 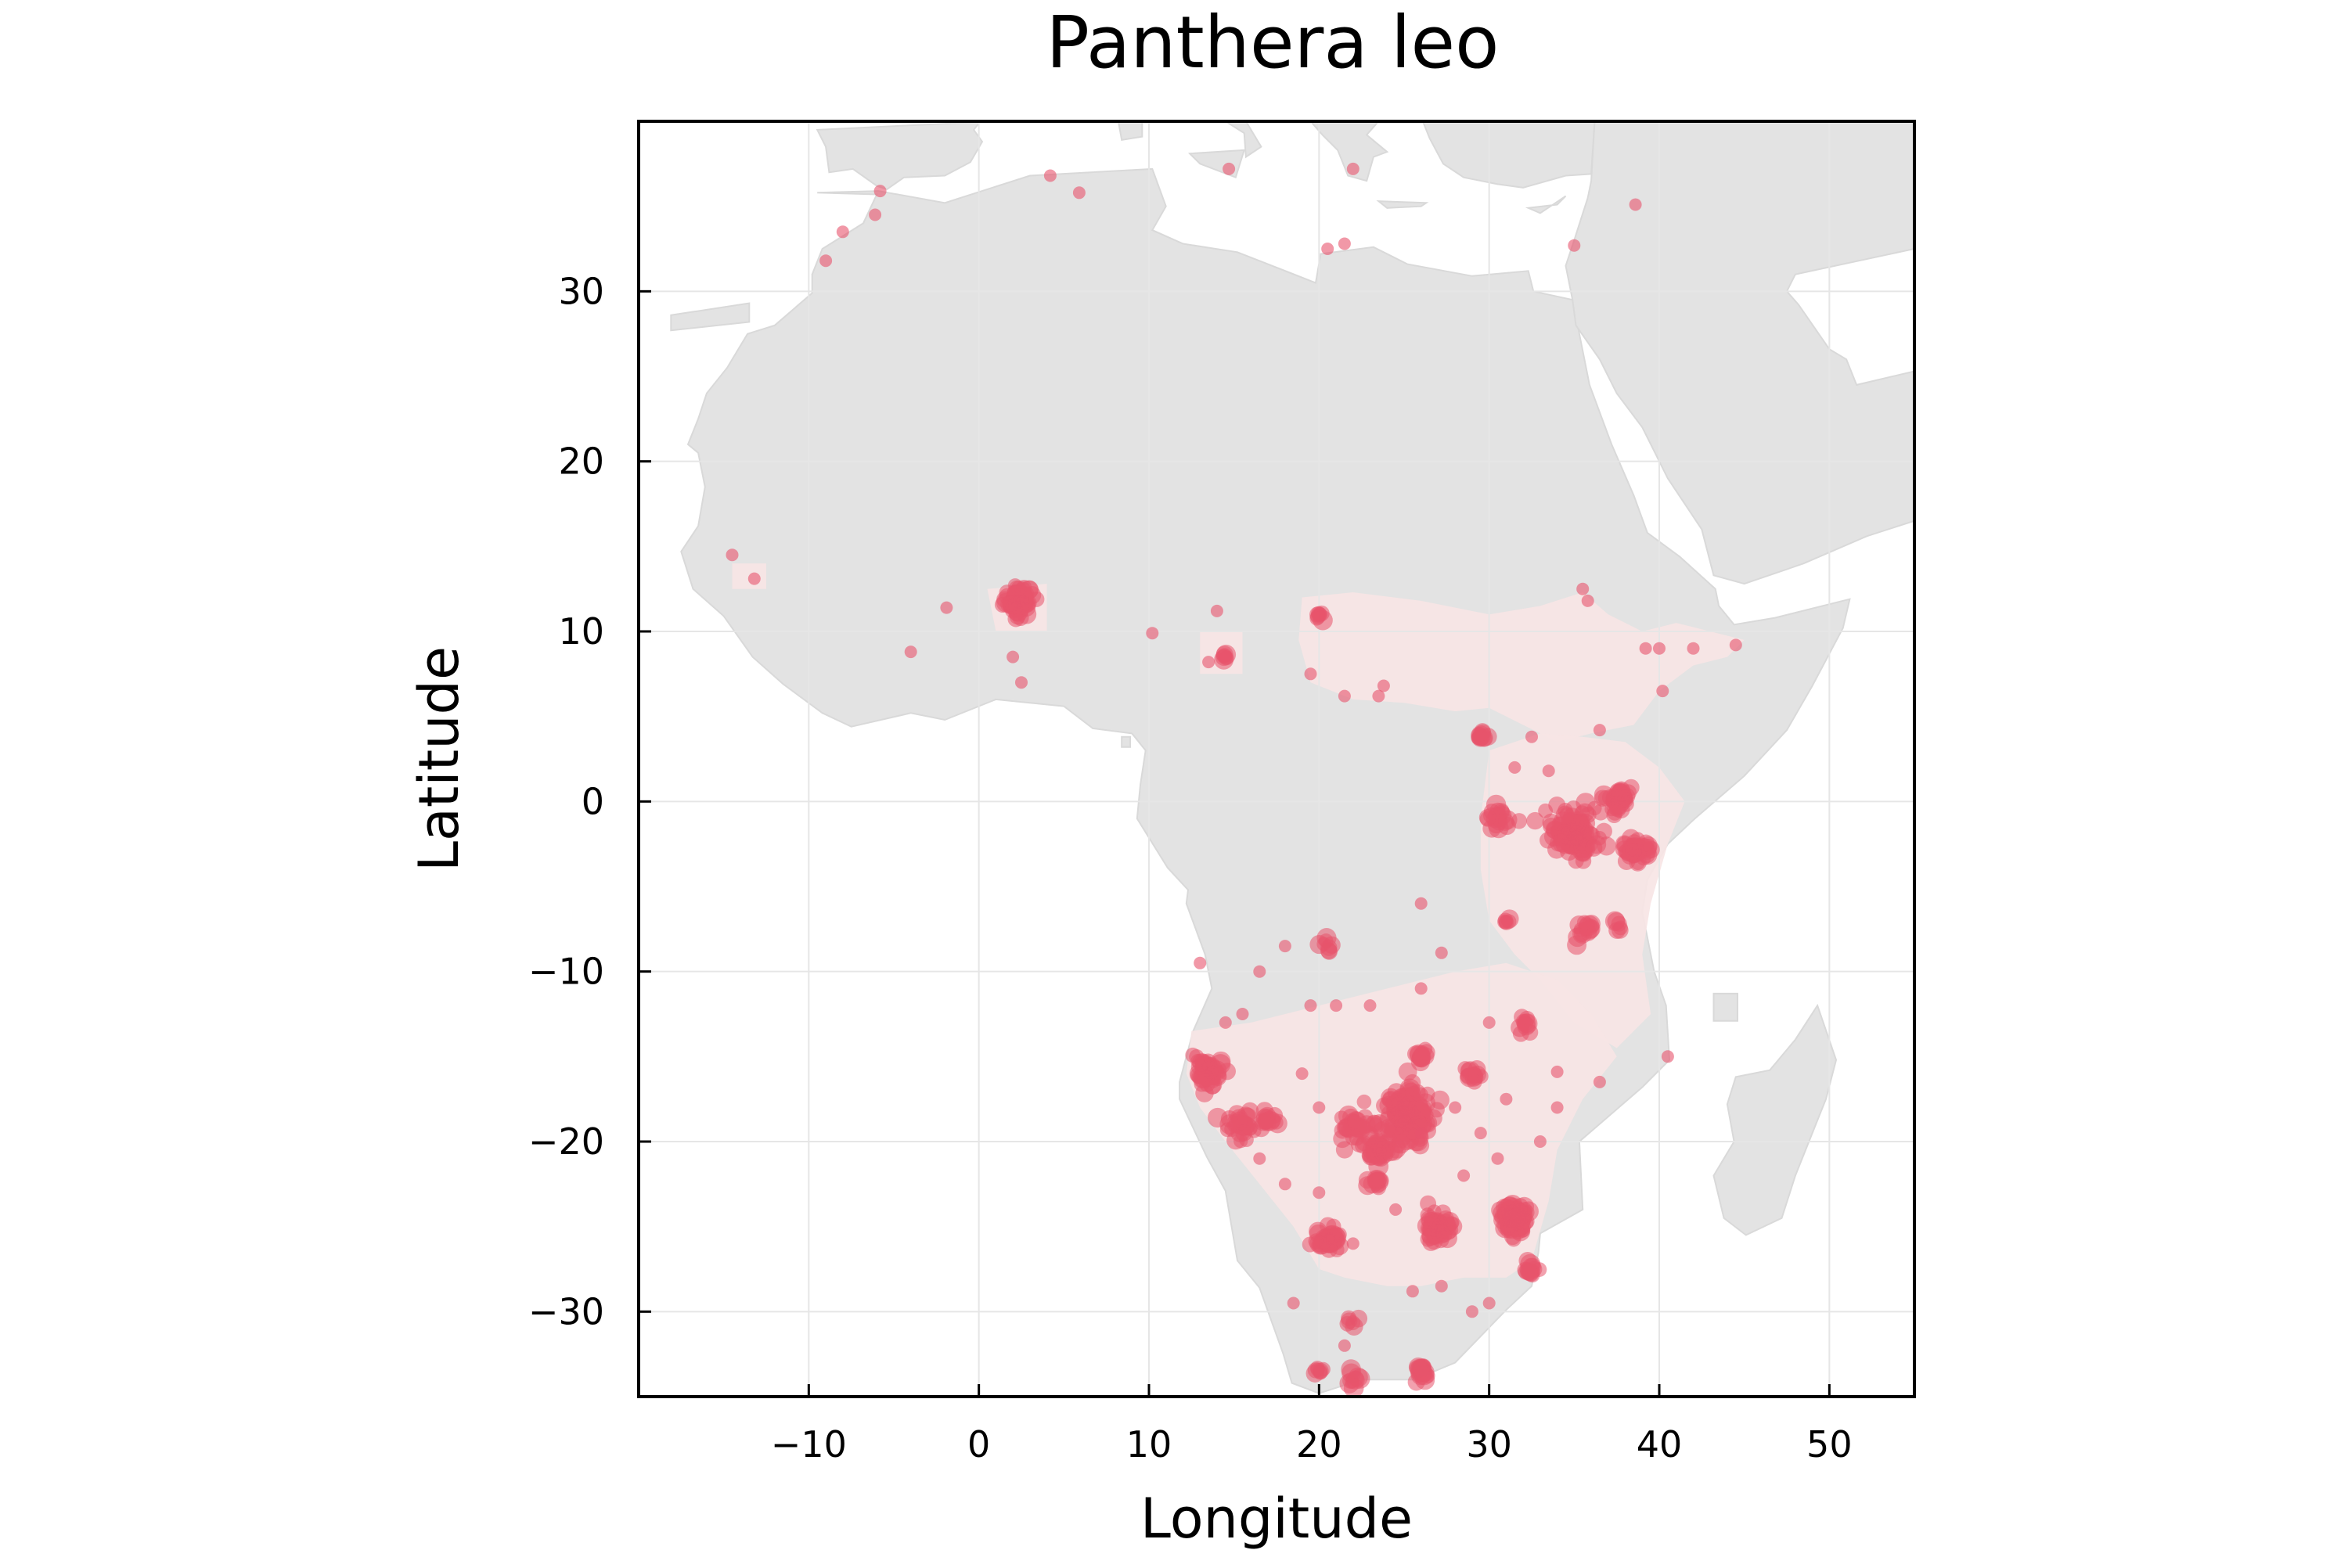 What do you see at coordinates (1149, 1445) in the screenshot?
I see `x-tick-label: 10` at bounding box center [1149, 1445].